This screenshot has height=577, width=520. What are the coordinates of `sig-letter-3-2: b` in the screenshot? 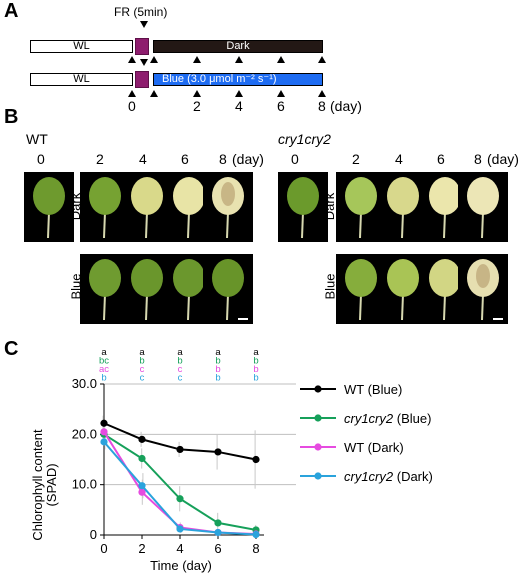 It's located at (217, 369).